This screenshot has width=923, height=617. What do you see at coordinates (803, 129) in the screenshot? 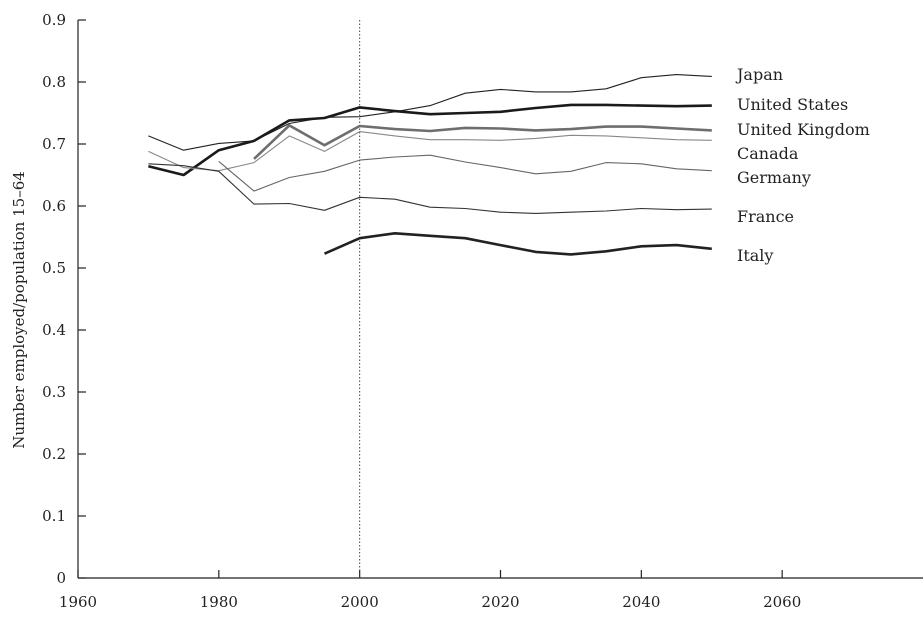
I see `series-label-united-kingdom: United Kingdom` at bounding box center [803, 129].